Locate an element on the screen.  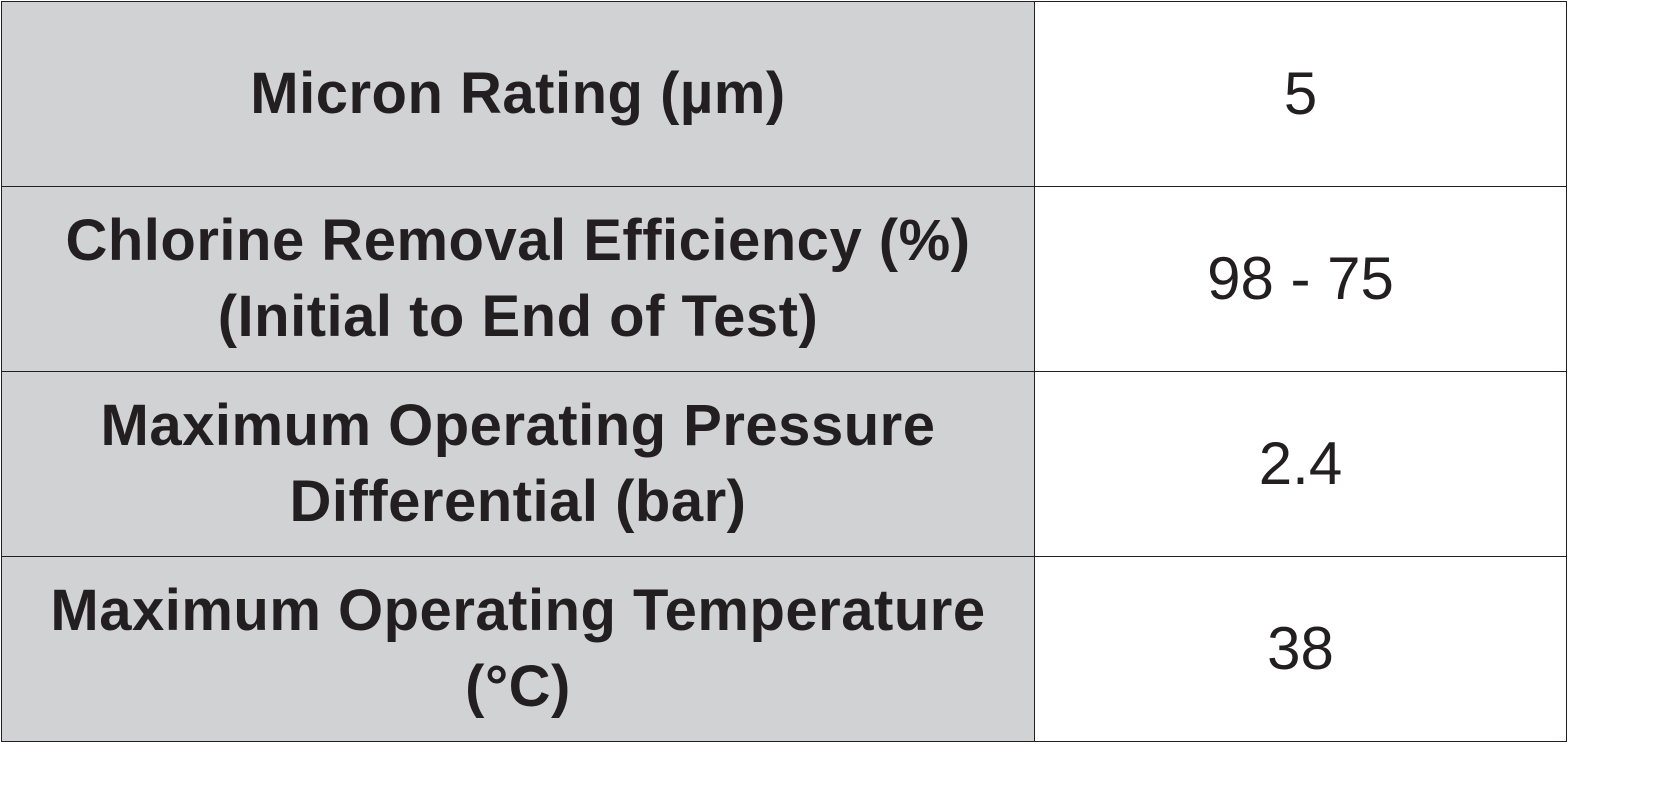
spec-label-micron-rating: Micron Rating (µm) is located at coordinates (518, 94).